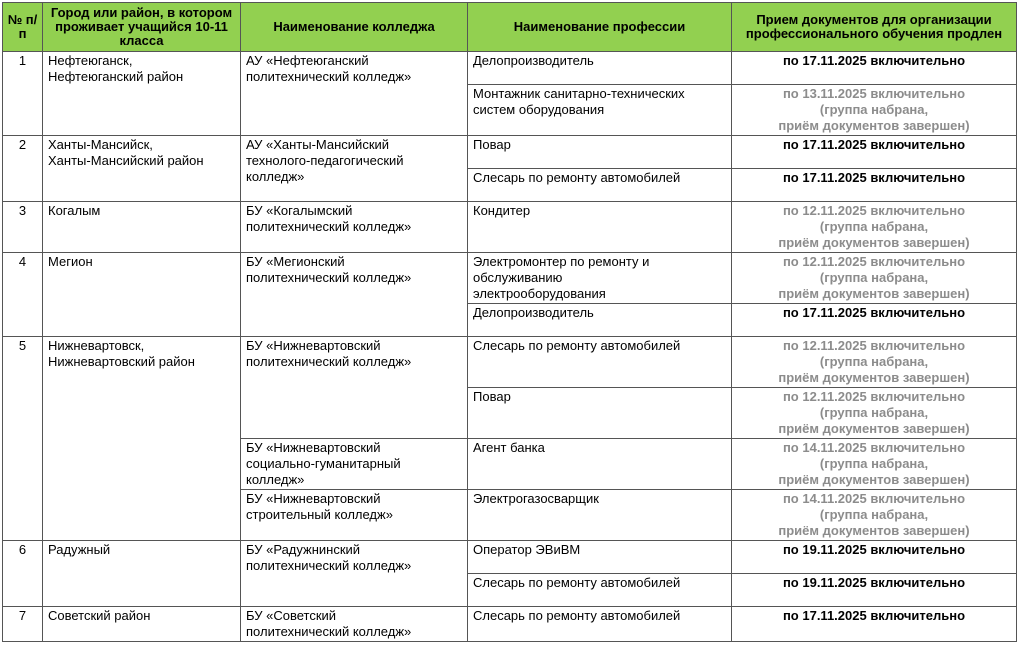 The width and height of the screenshot is (1018, 668). What do you see at coordinates (599, 464) in the screenshot?
I see `profession: Агент банка` at bounding box center [599, 464].